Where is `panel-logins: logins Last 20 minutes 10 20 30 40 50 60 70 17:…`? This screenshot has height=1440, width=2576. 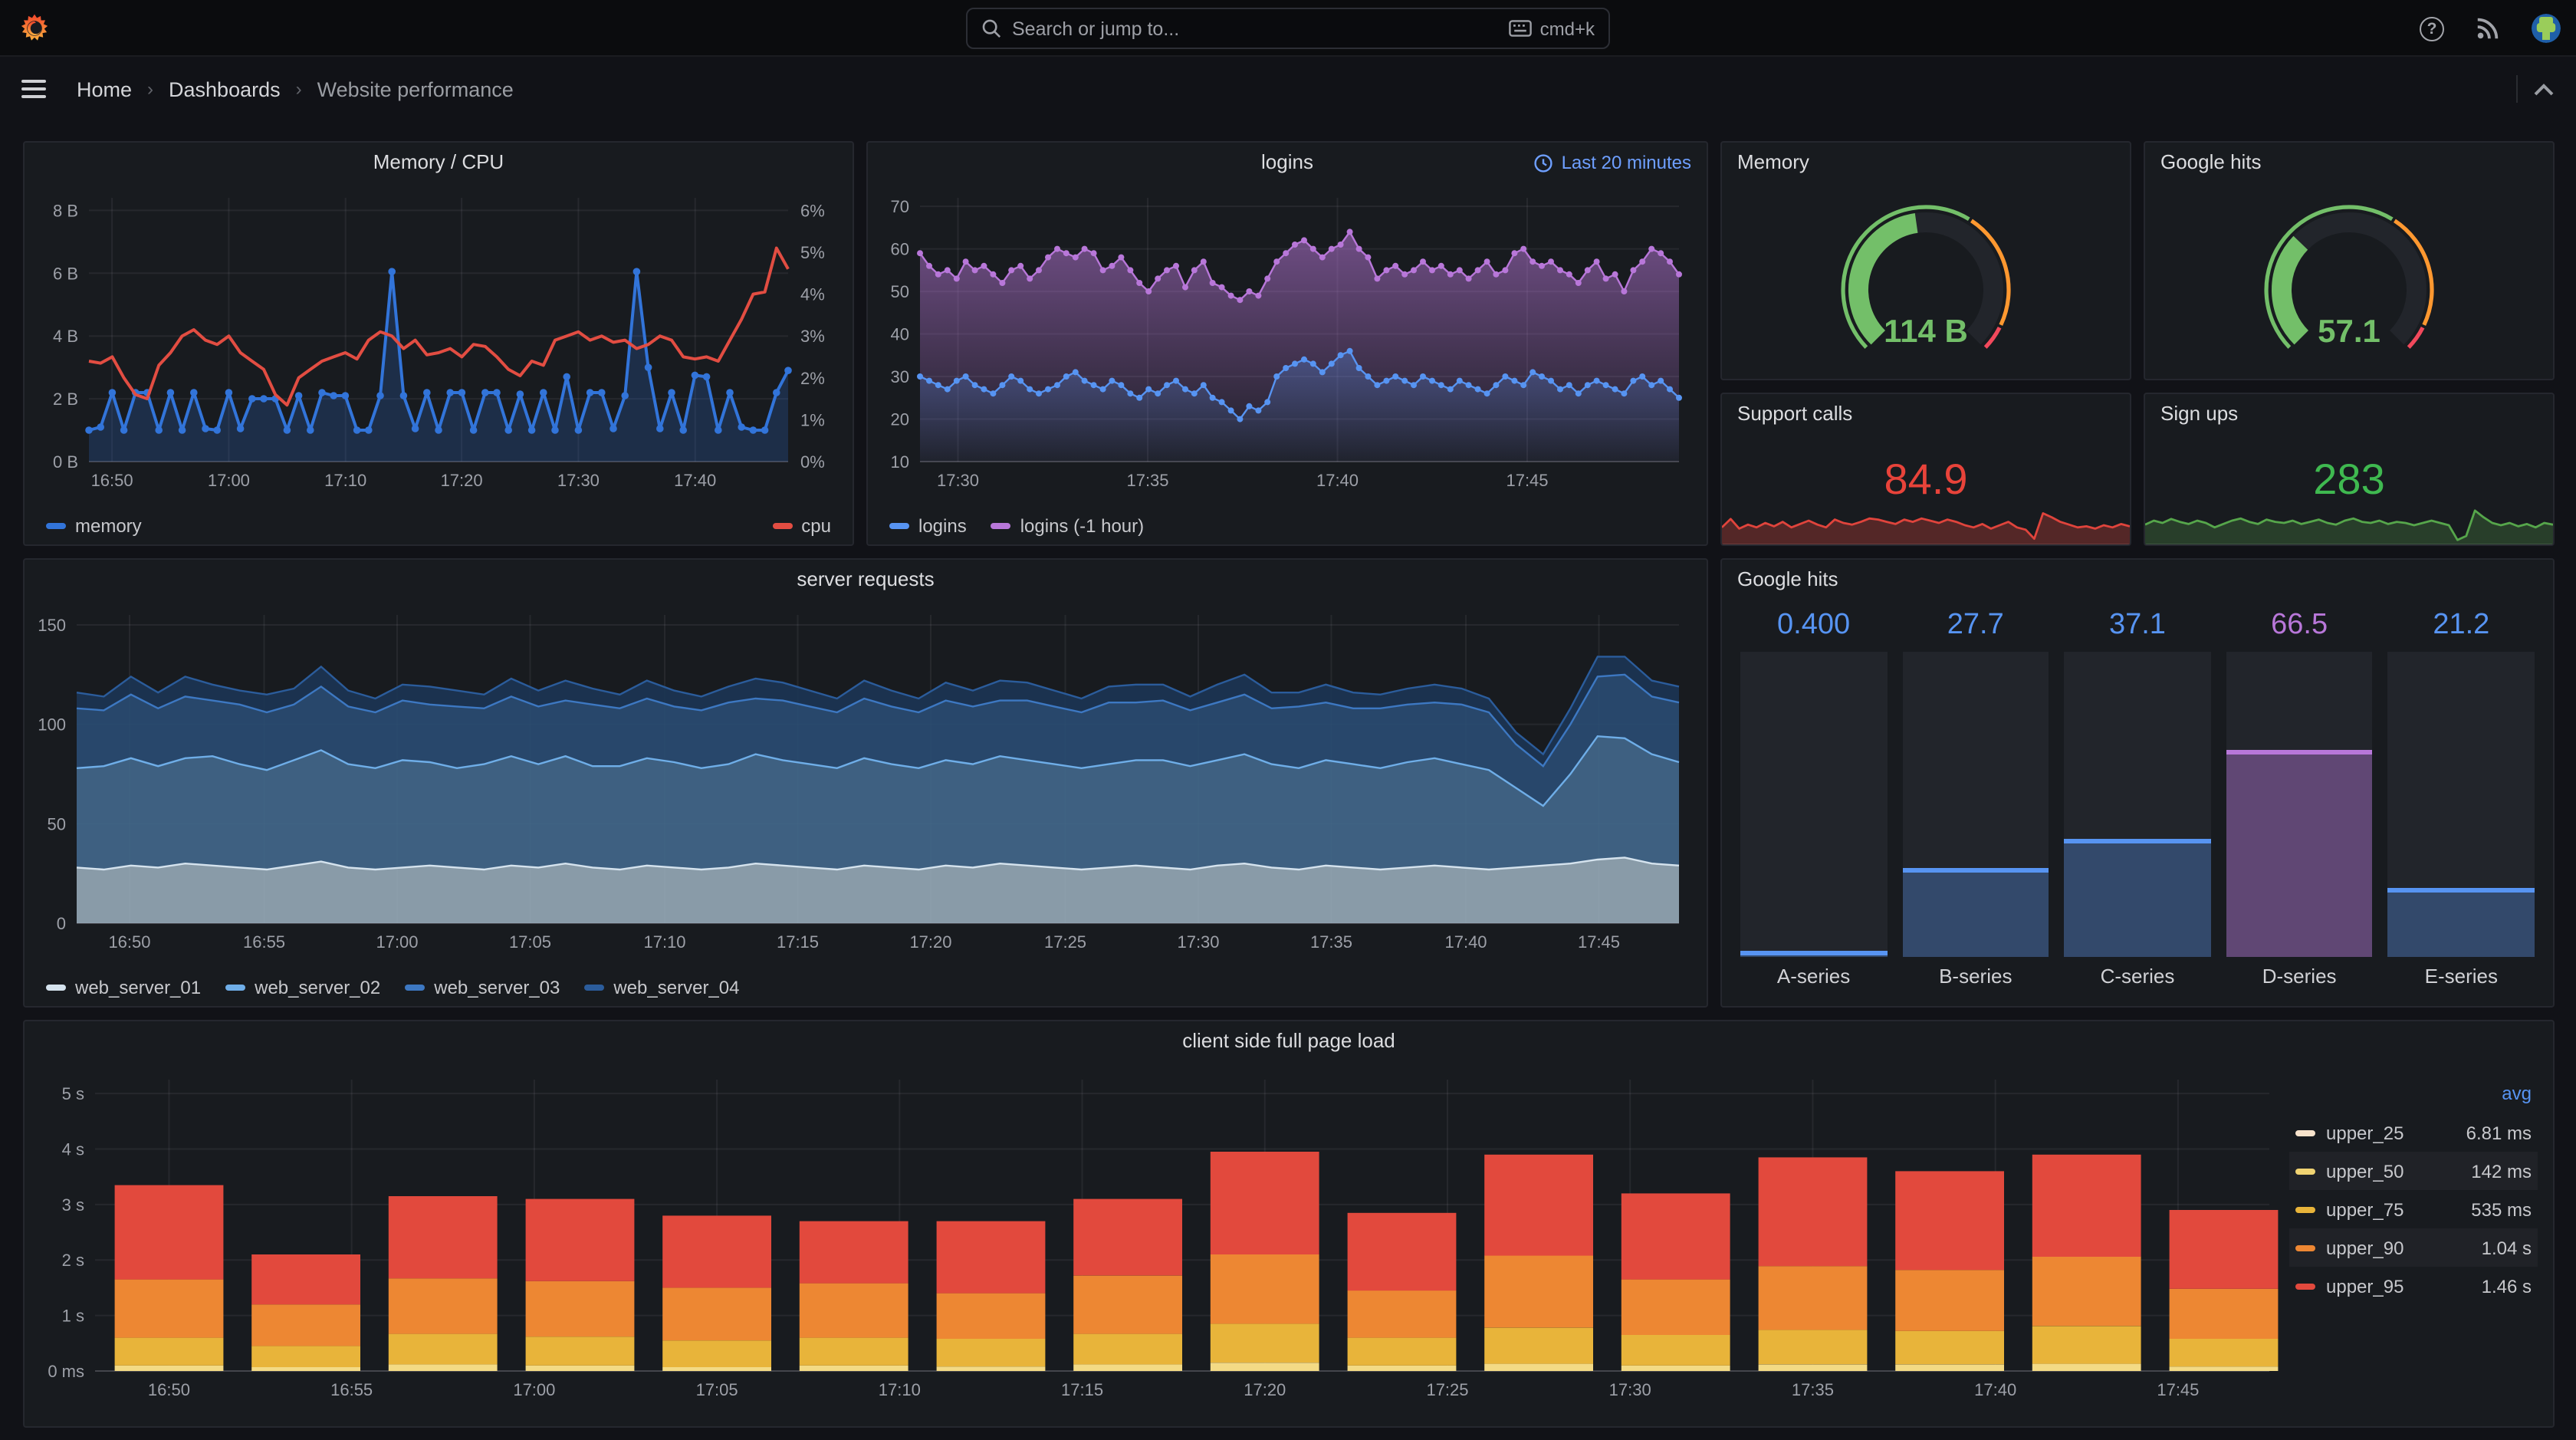
panel-logins: logins Last 20 minutes 10 20 30 40 50 60 70 17:… is located at coordinates (1287, 343).